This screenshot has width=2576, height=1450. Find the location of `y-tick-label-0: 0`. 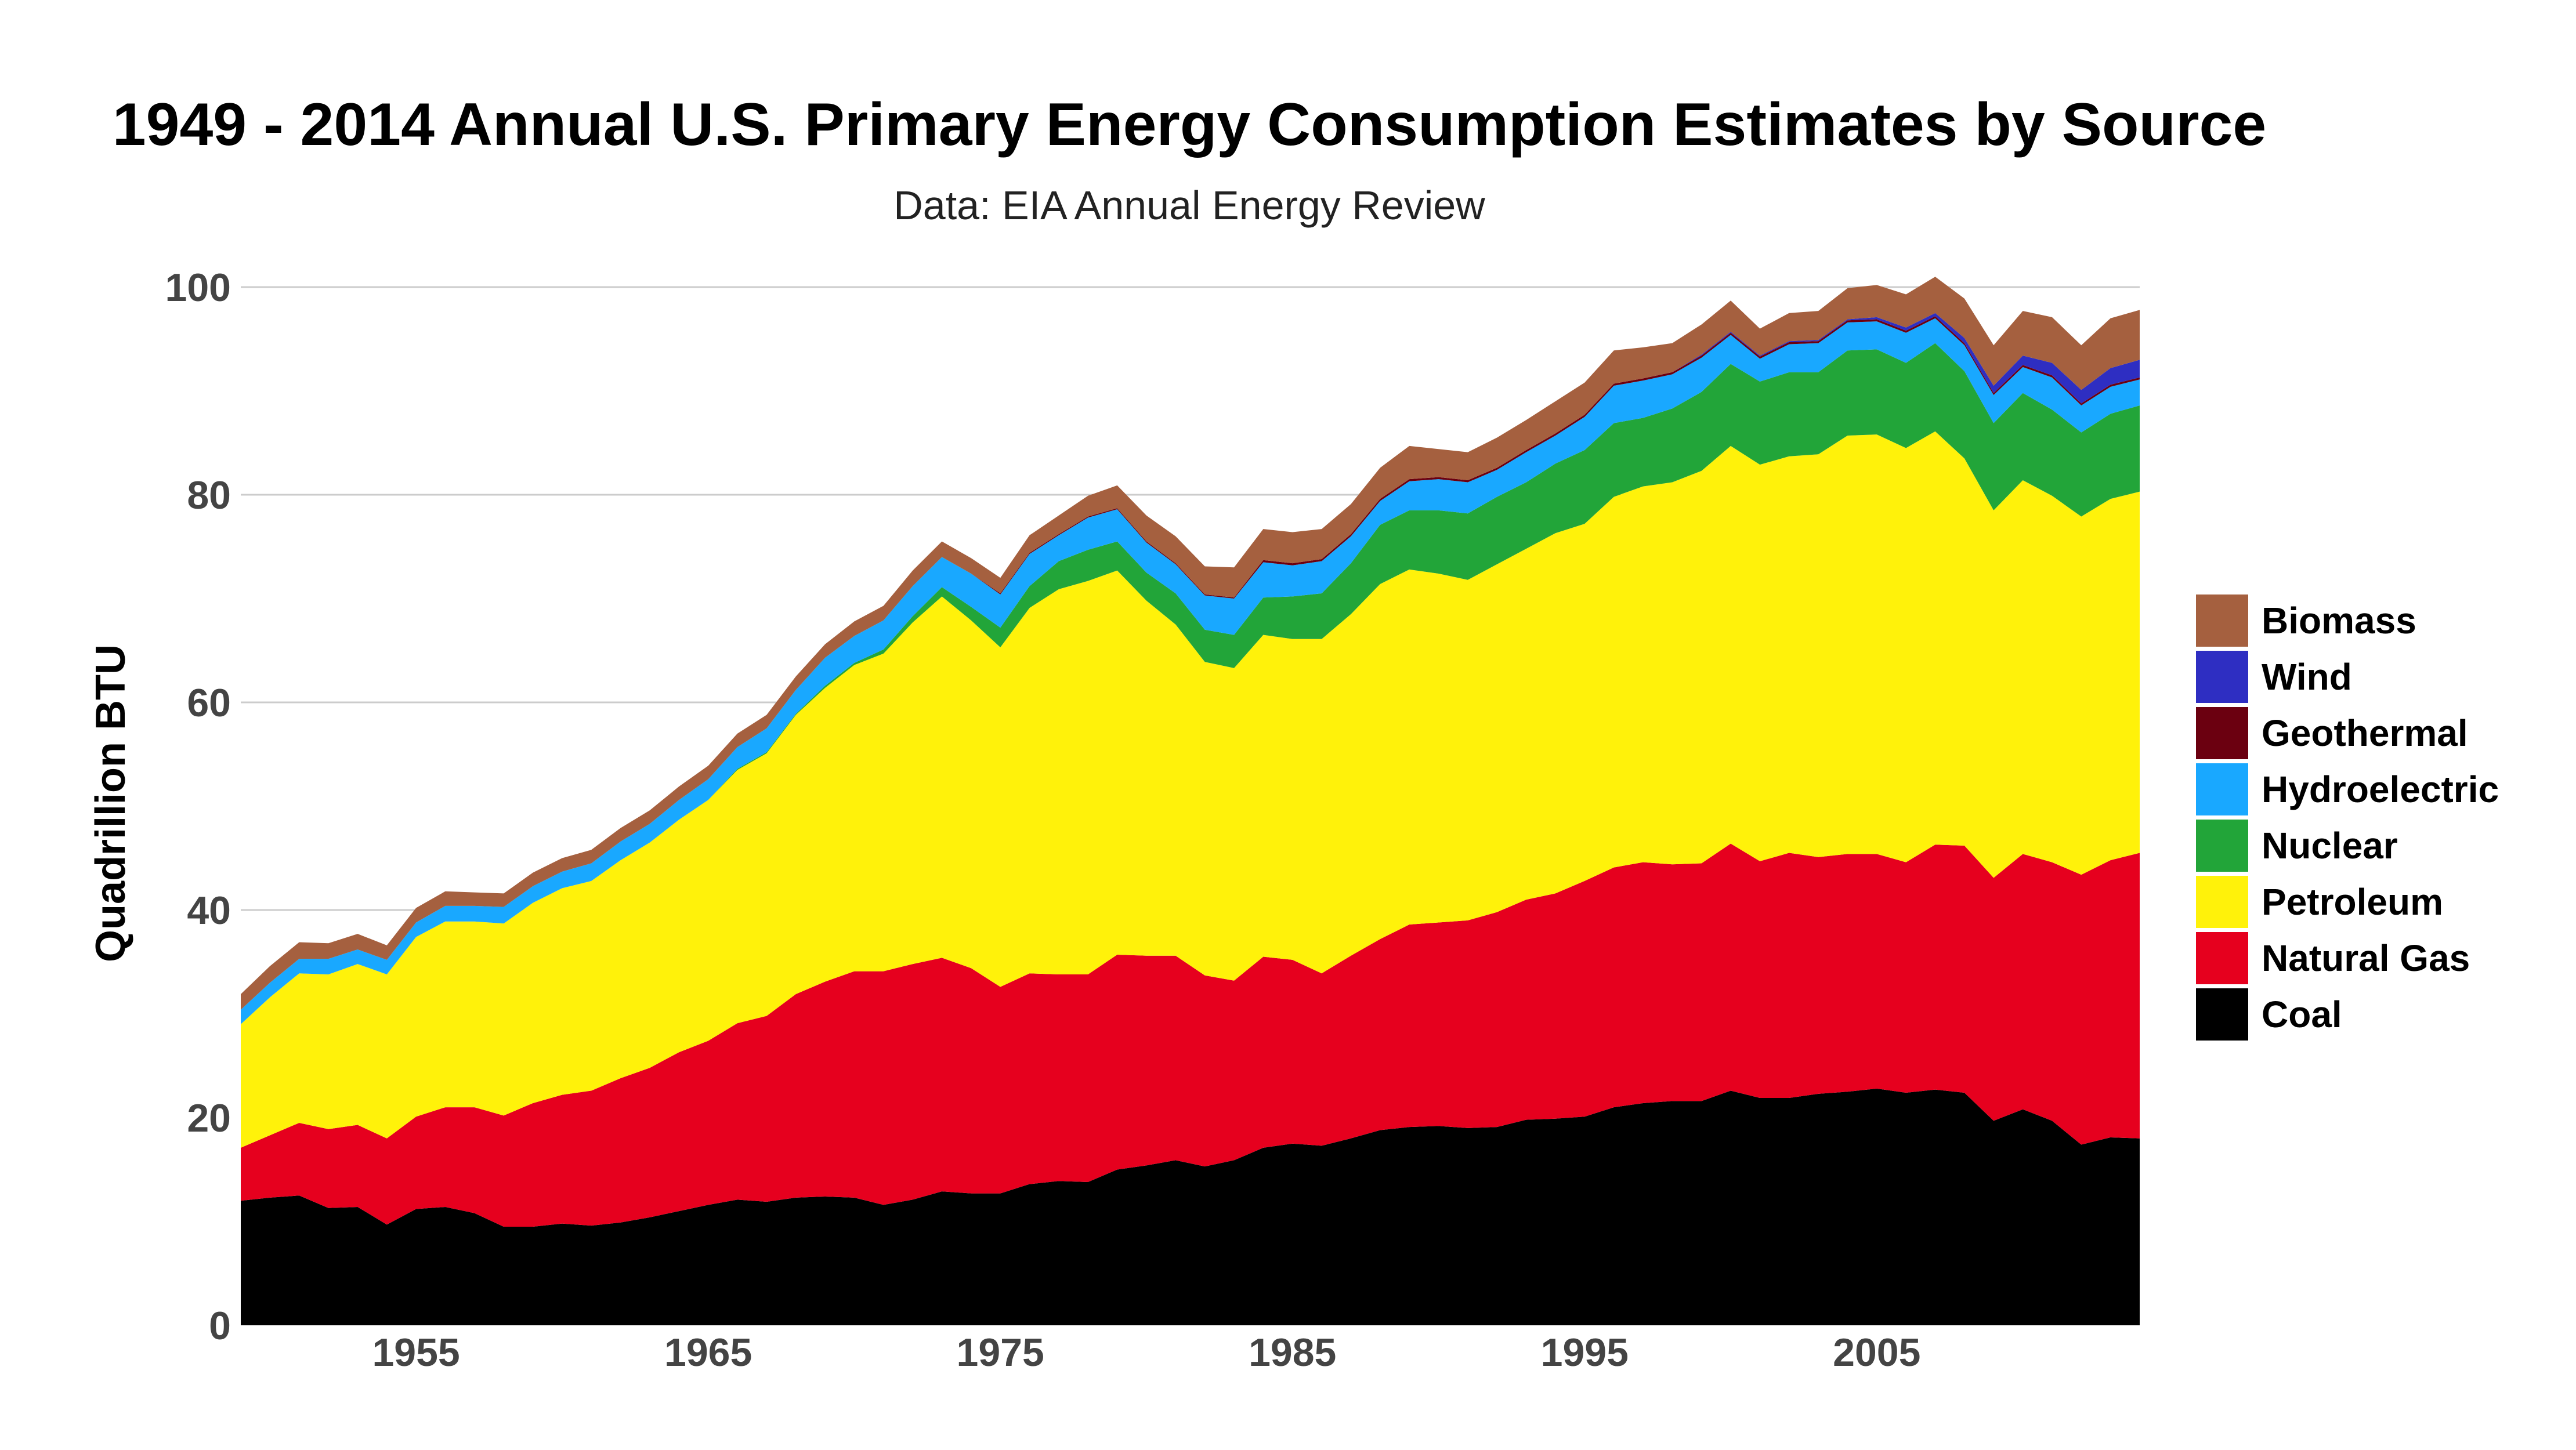

y-tick-label-0: 0 is located at coordinates (220, 1326).